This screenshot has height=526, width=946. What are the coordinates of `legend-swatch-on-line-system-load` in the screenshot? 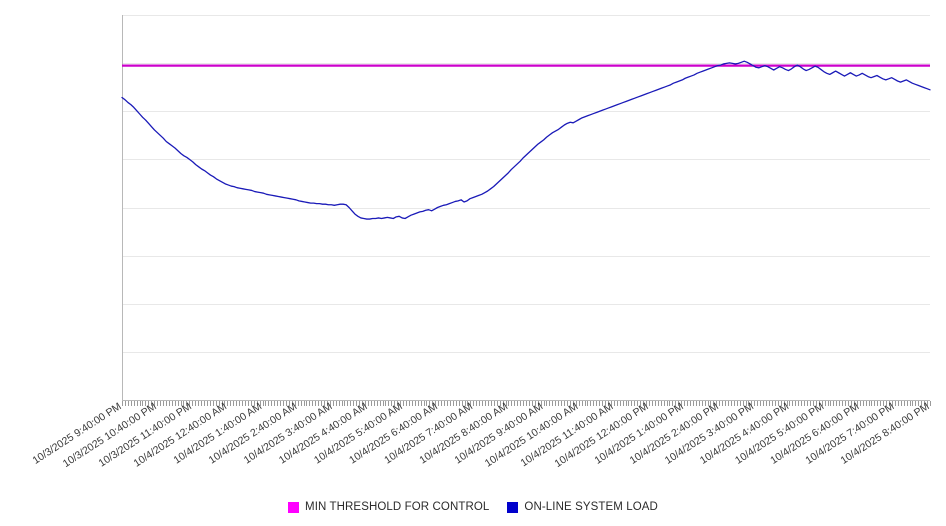 It's located at (513, 507).